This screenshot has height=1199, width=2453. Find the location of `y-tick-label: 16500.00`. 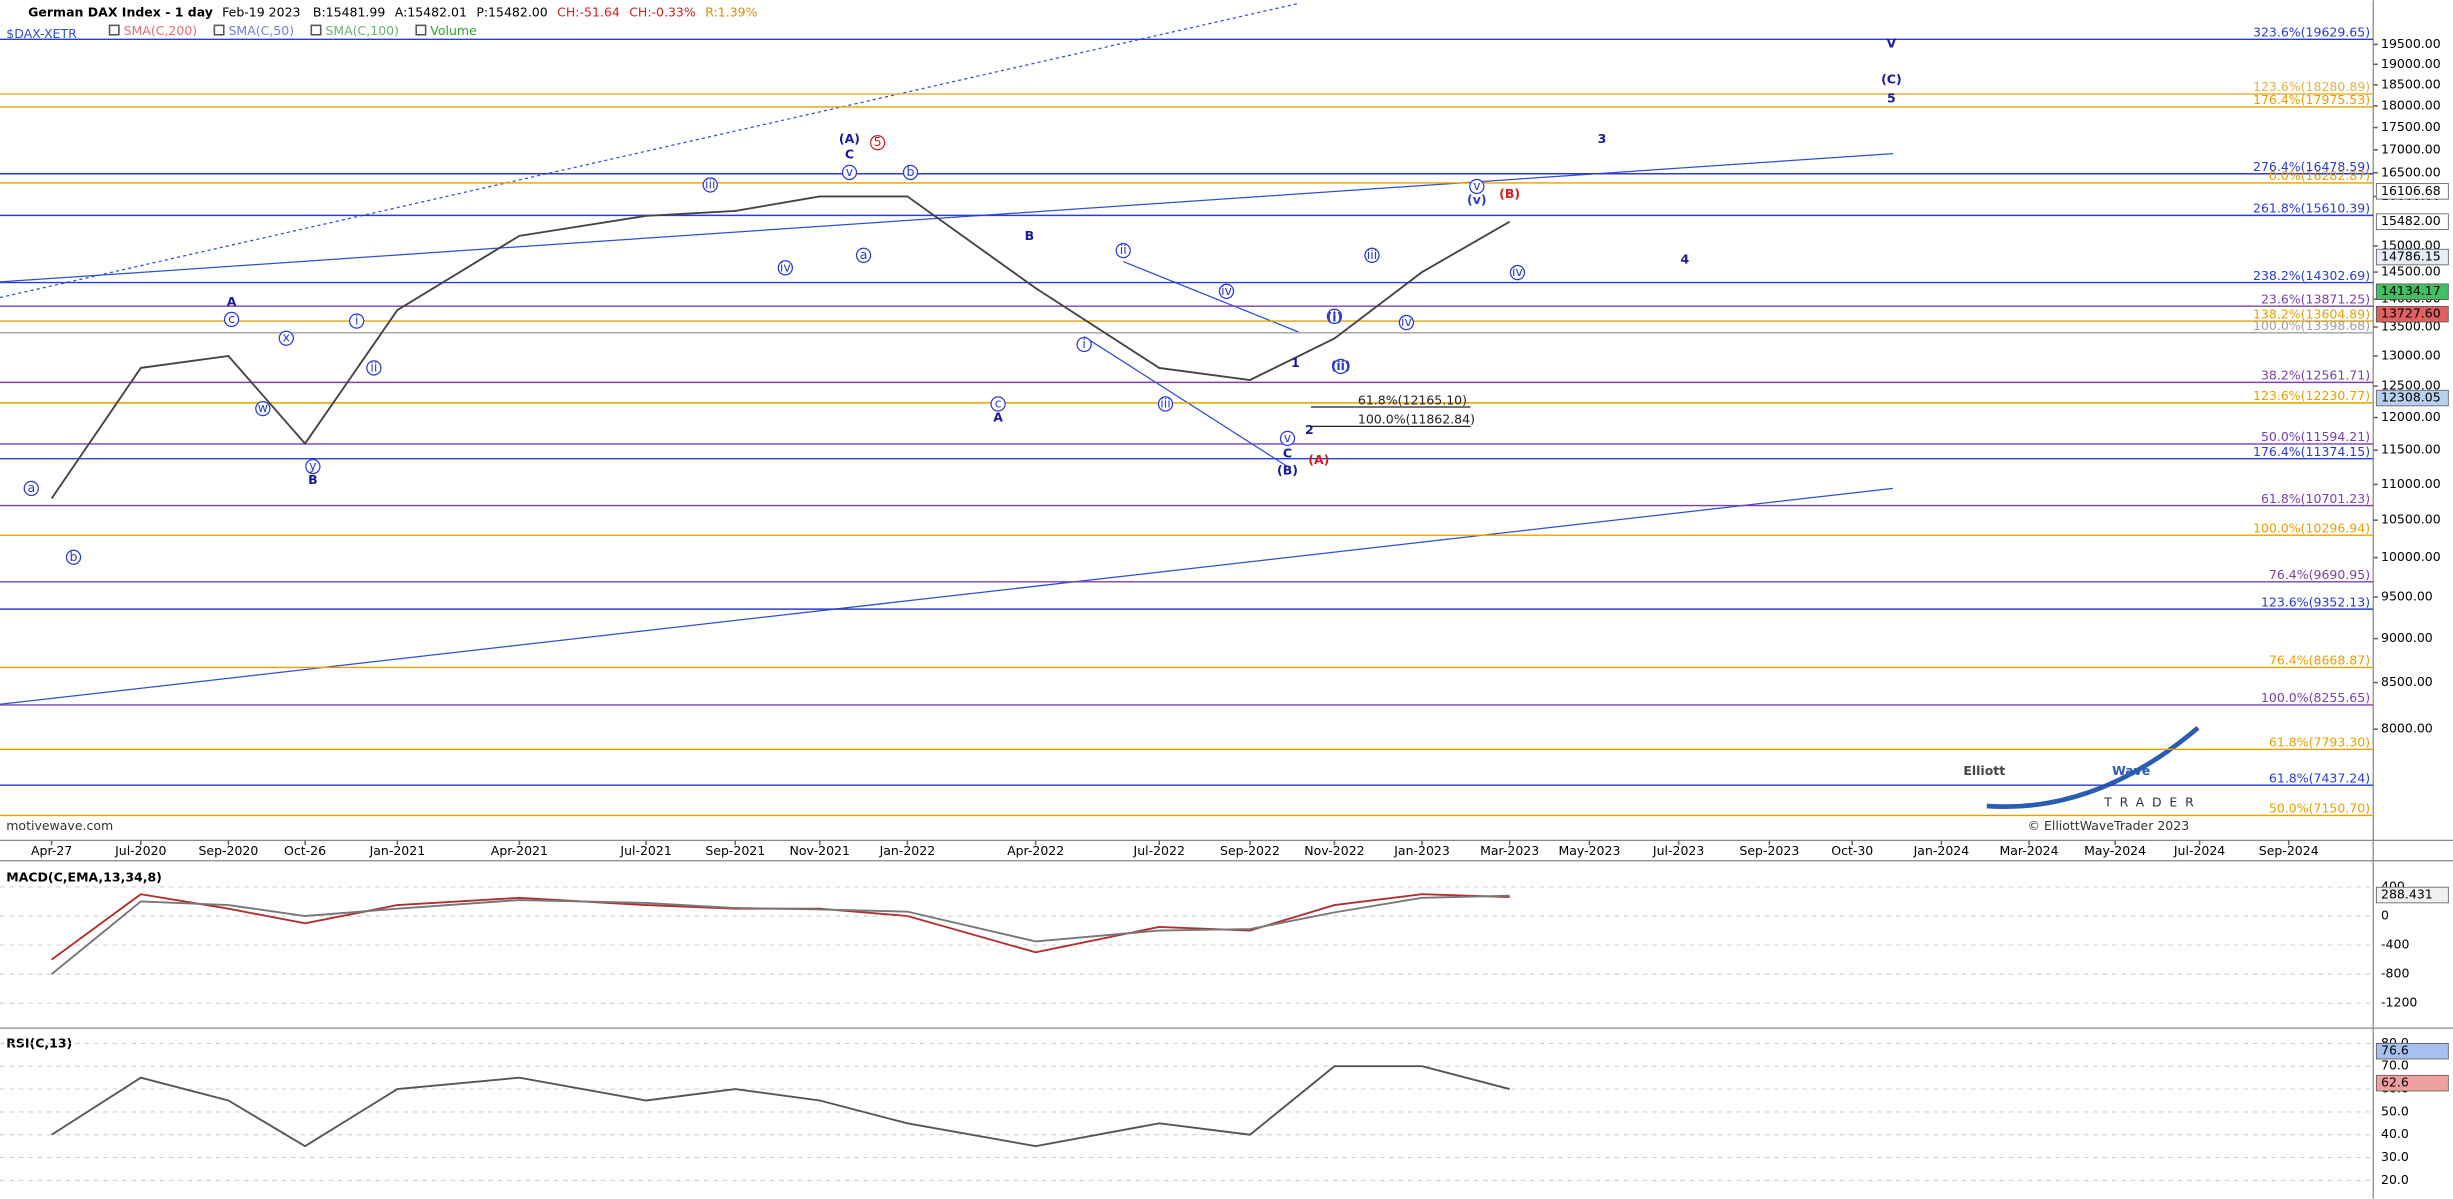

y-tick-label: 16500.00 is located at coordinates (2411, 171).